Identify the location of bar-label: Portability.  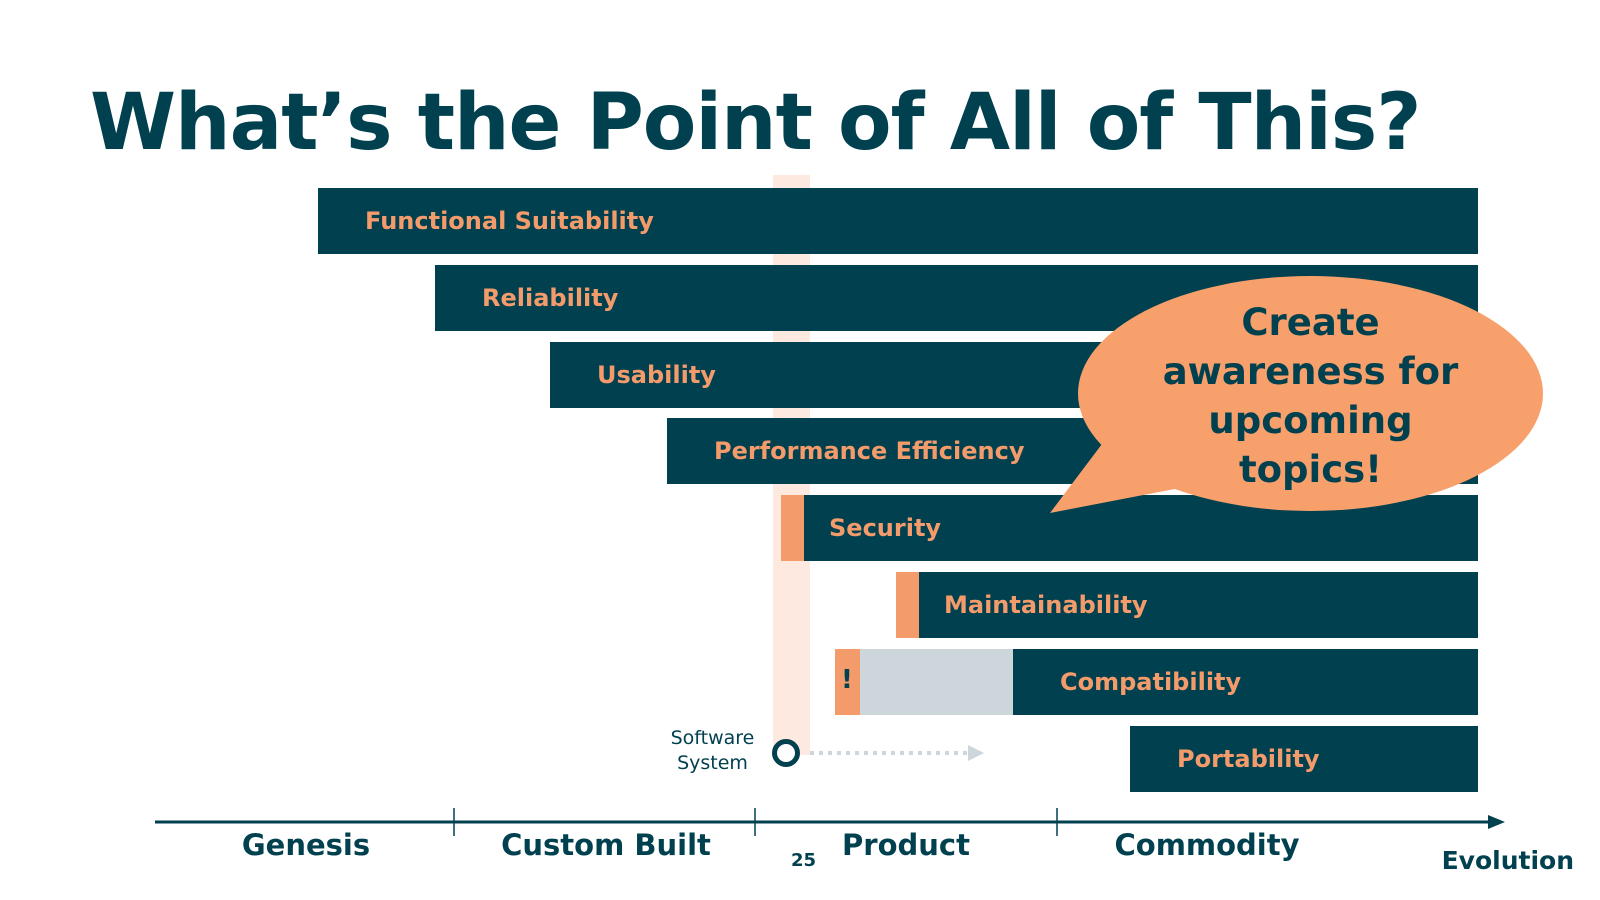
(1248, 759).